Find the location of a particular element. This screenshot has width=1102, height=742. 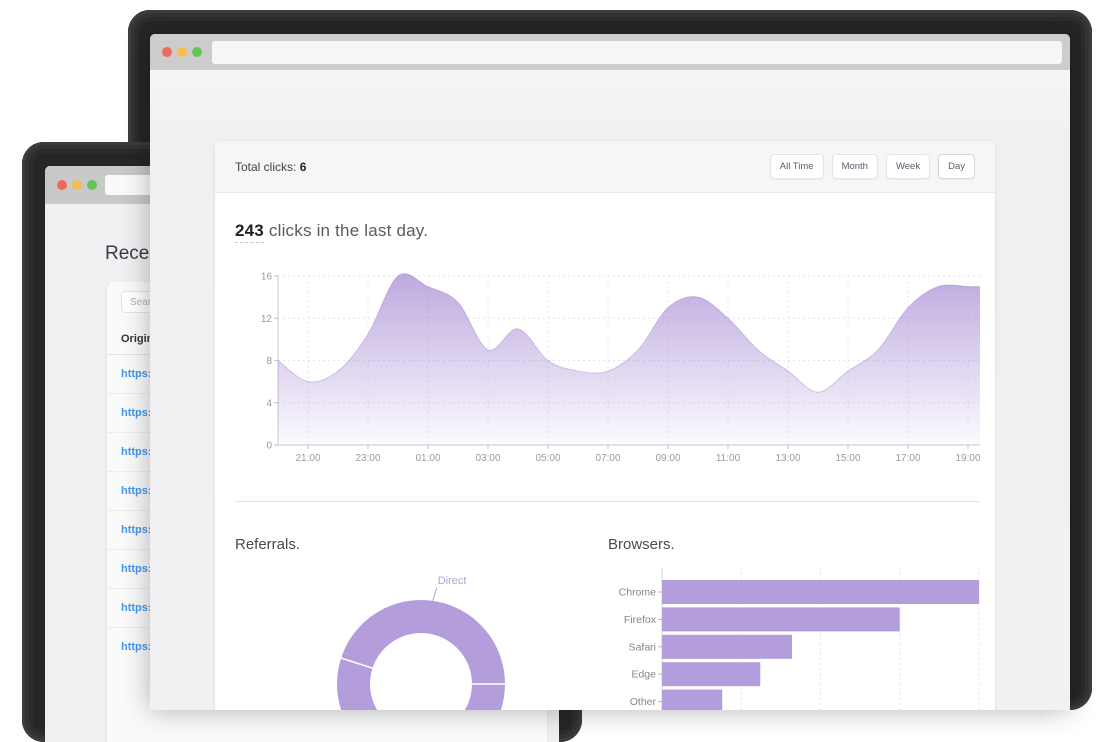

svg-text: 4 is located at coordinates (269, 403).